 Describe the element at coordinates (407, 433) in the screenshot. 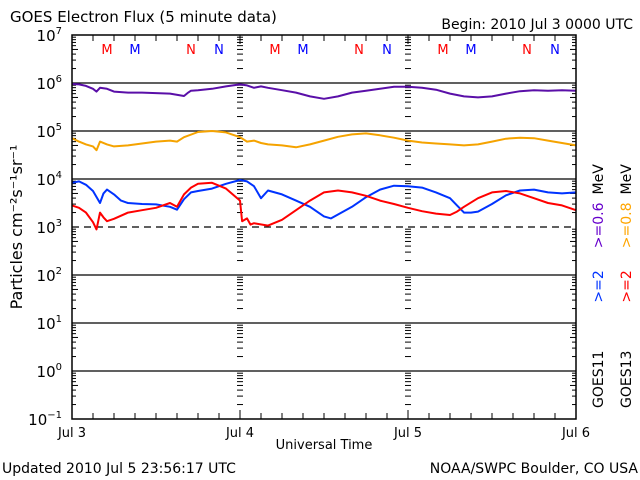

I see `x-tick-label: Jul 5` at that location.